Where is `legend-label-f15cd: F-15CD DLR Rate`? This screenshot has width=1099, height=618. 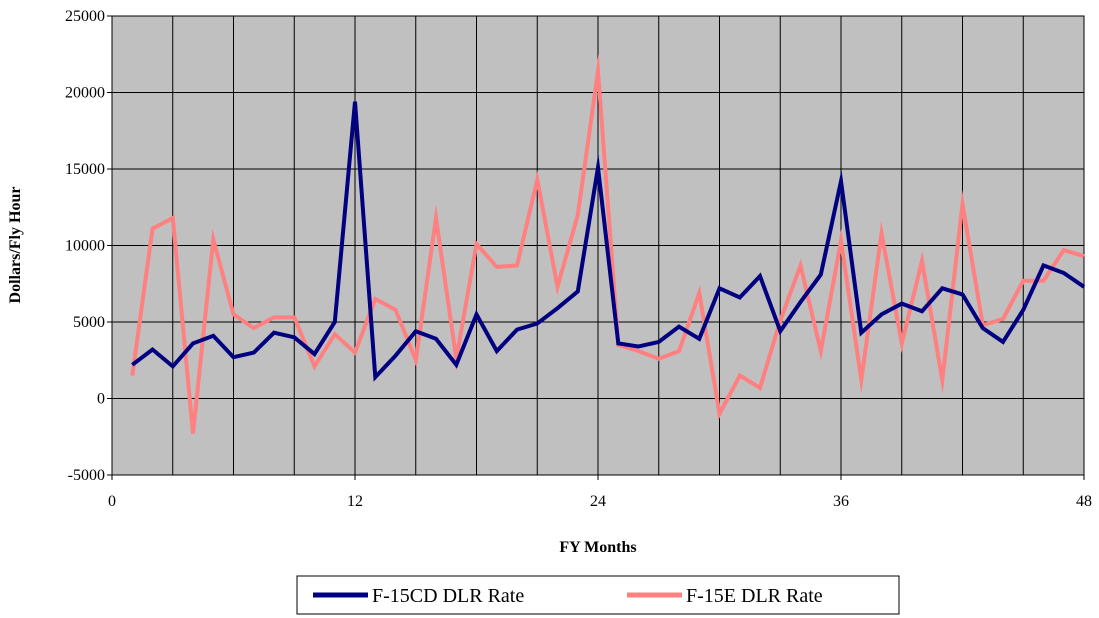 legend-label-f15cd: F-15CD DLR Rate is located at coordinates (448, 596).